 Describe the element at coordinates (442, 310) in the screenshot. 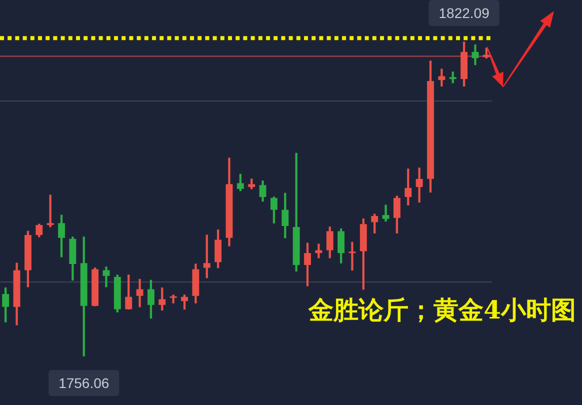

I see `annotation: 金胜论斤；黄金4小时图` at that location.